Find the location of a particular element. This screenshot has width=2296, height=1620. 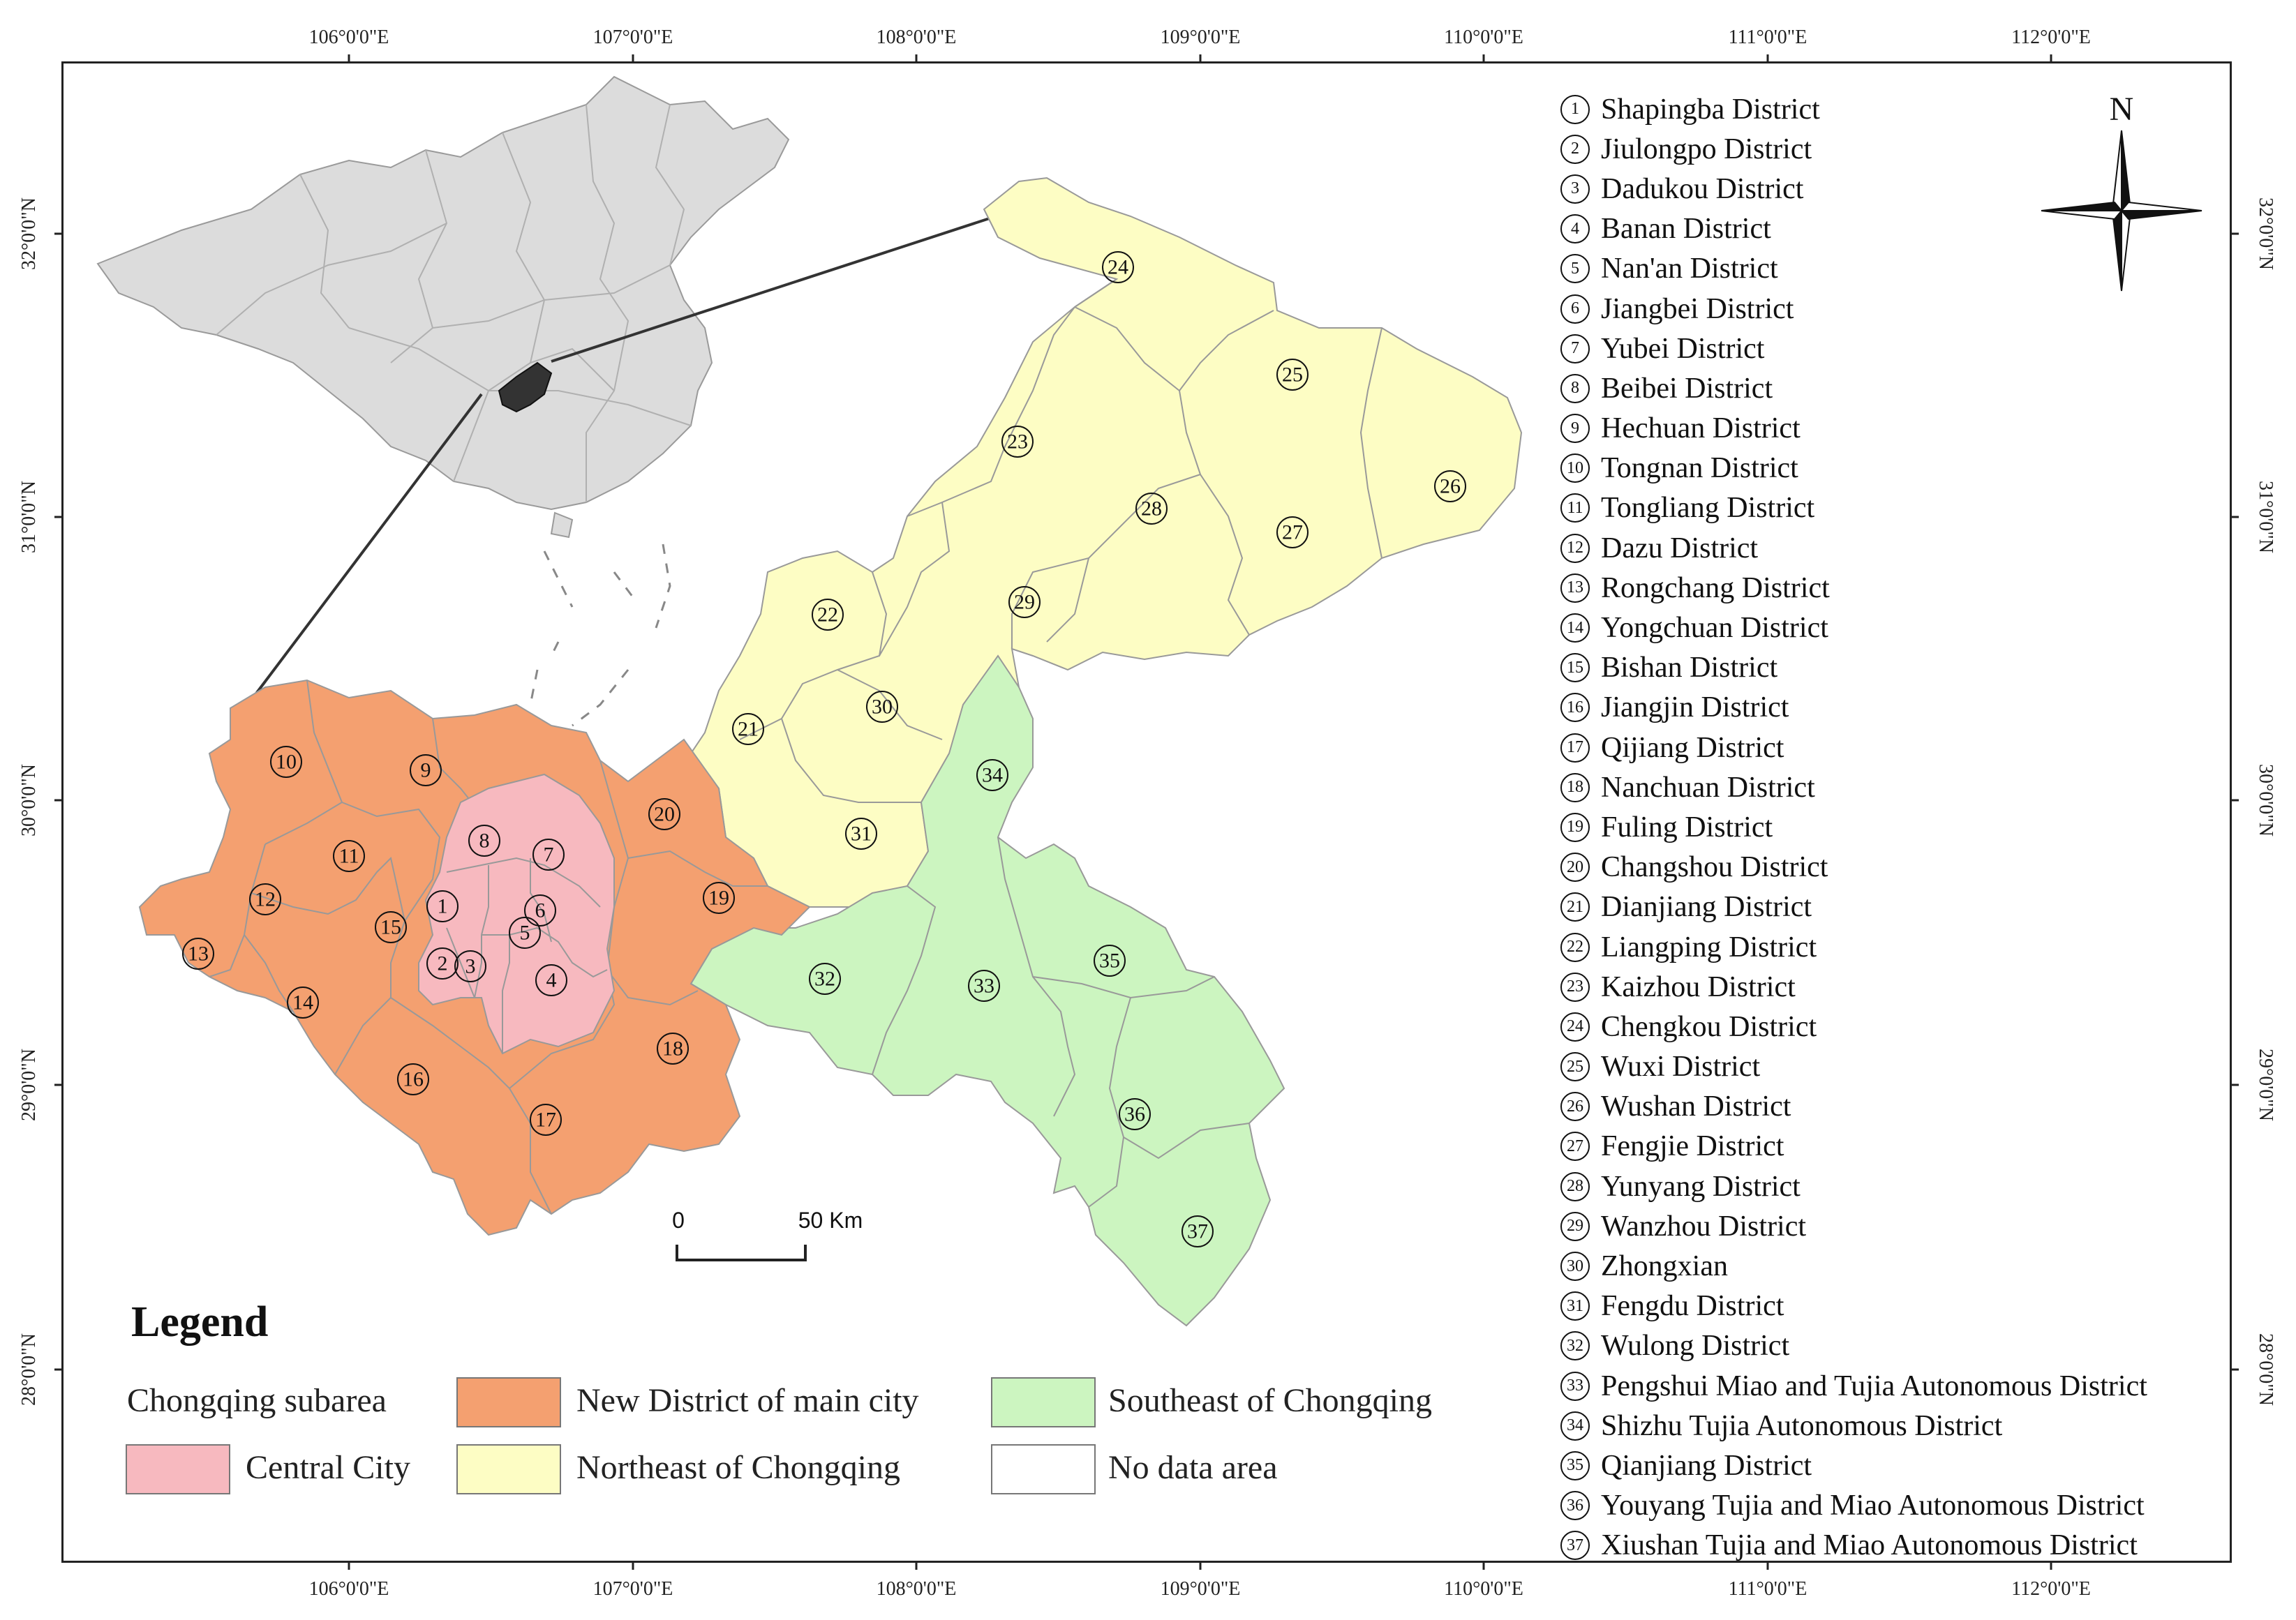

list-label: Bishan District is located at coordinates (1689, 668).